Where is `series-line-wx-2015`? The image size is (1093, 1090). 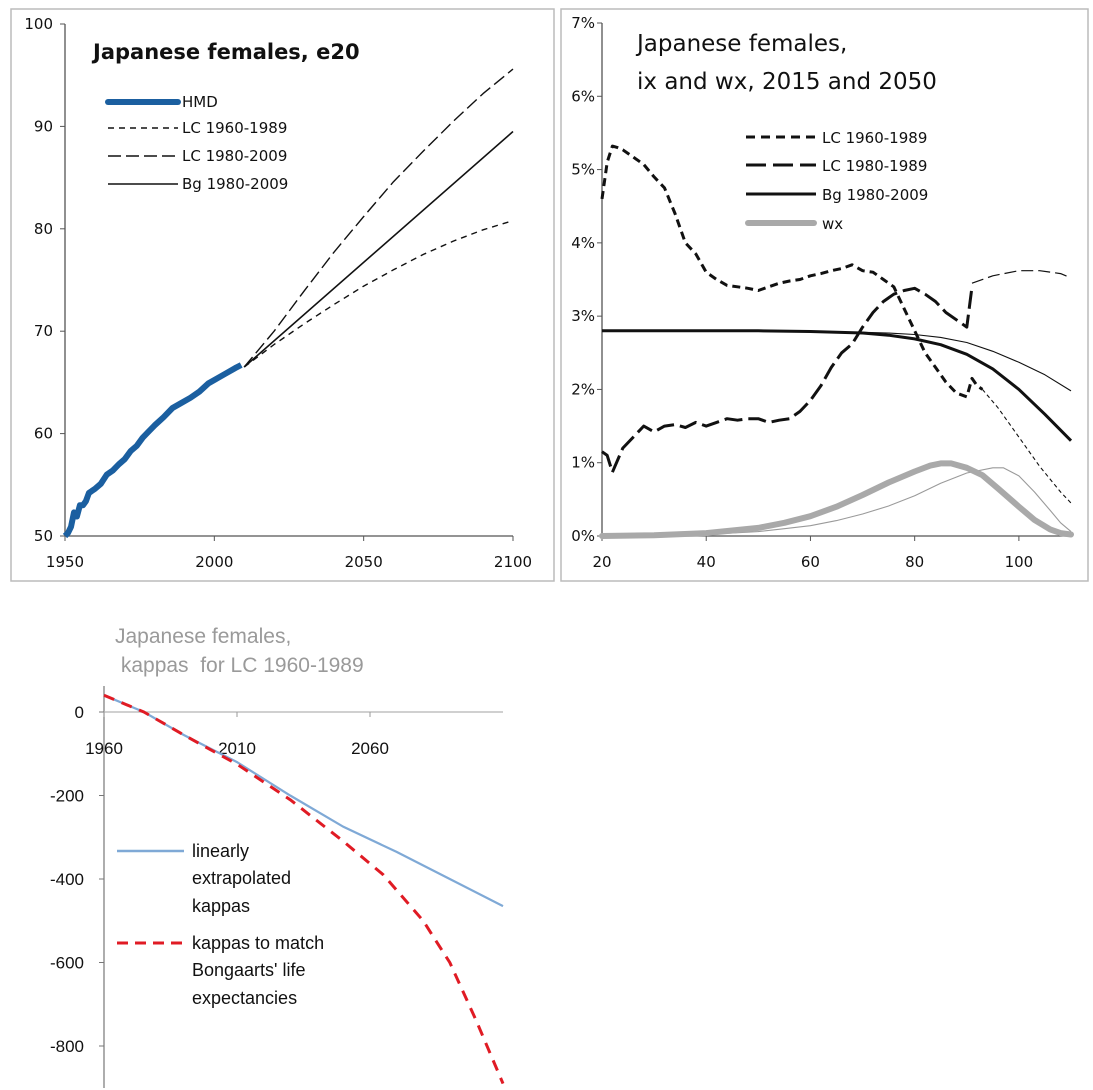 series-line-wx-2015 is located at coordinates (836, 499).